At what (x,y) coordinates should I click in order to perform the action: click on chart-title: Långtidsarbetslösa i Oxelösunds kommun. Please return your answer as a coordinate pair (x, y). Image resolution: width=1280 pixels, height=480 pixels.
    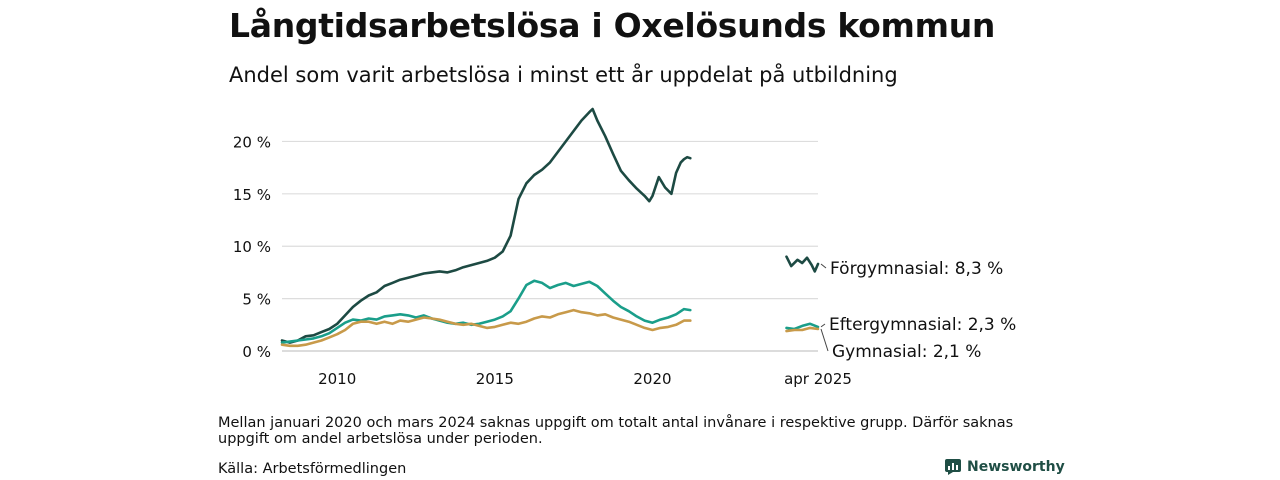
    Looking at the image, I should click on (612, 25).